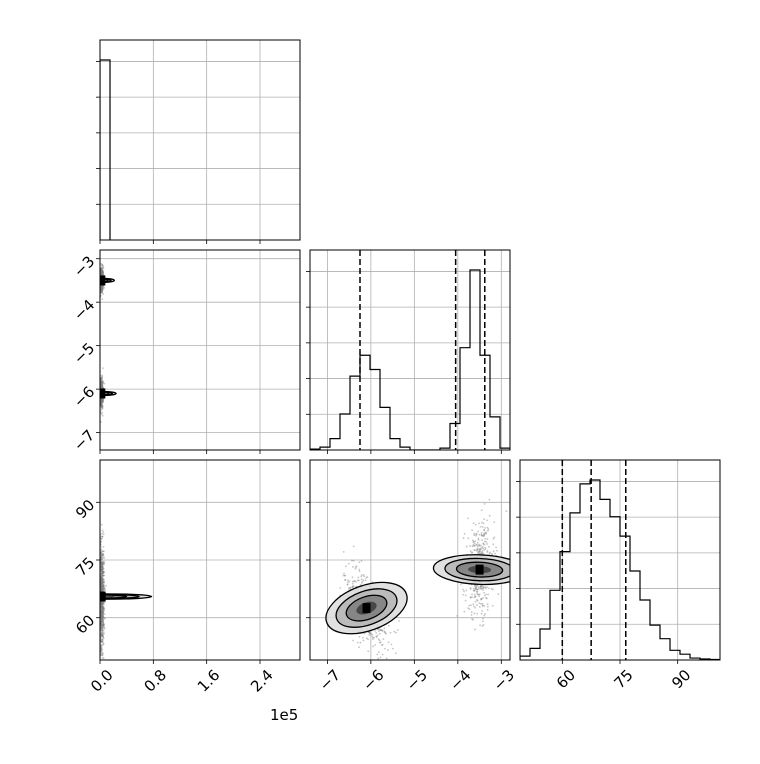 This screenshot has width=760, height=764. What do you see at coordinates (84, 266) in the screenshot?
I see `y-tick-label-p1-4: −3` at bounding box center [84, 266].